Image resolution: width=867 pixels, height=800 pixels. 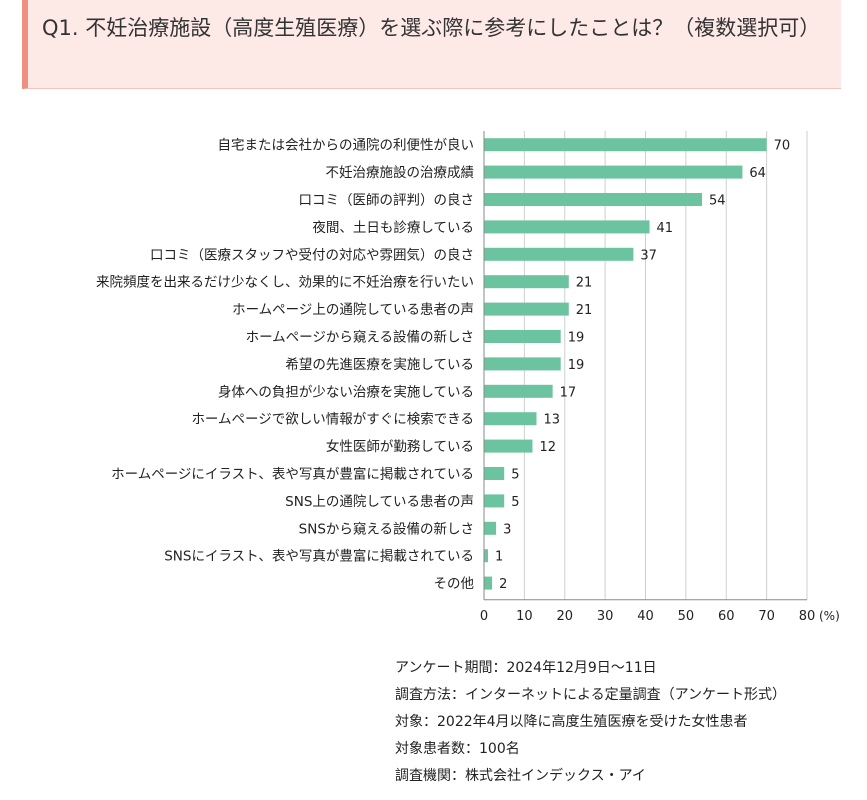 I want to click on x-tick-label: 80, so click(x=807, y=616).